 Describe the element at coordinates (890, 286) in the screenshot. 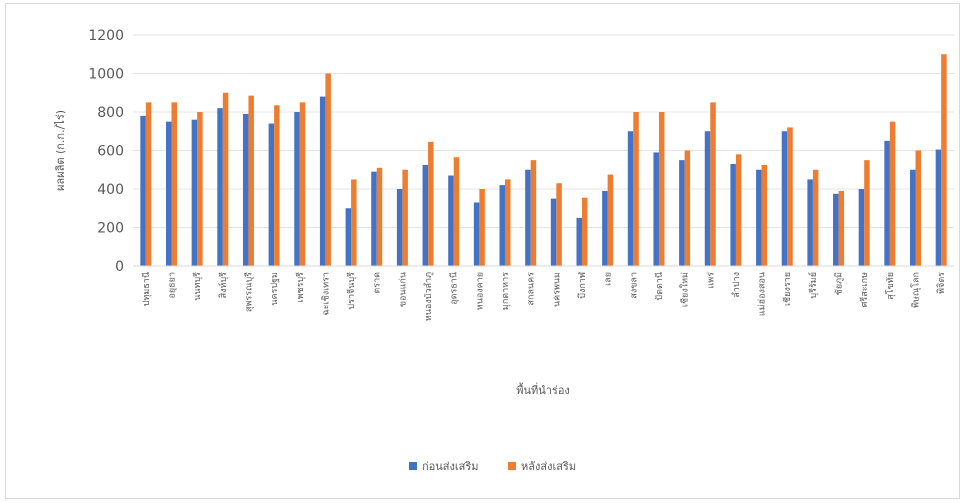

I see `x-category-label: สุโขทัย` at that location.